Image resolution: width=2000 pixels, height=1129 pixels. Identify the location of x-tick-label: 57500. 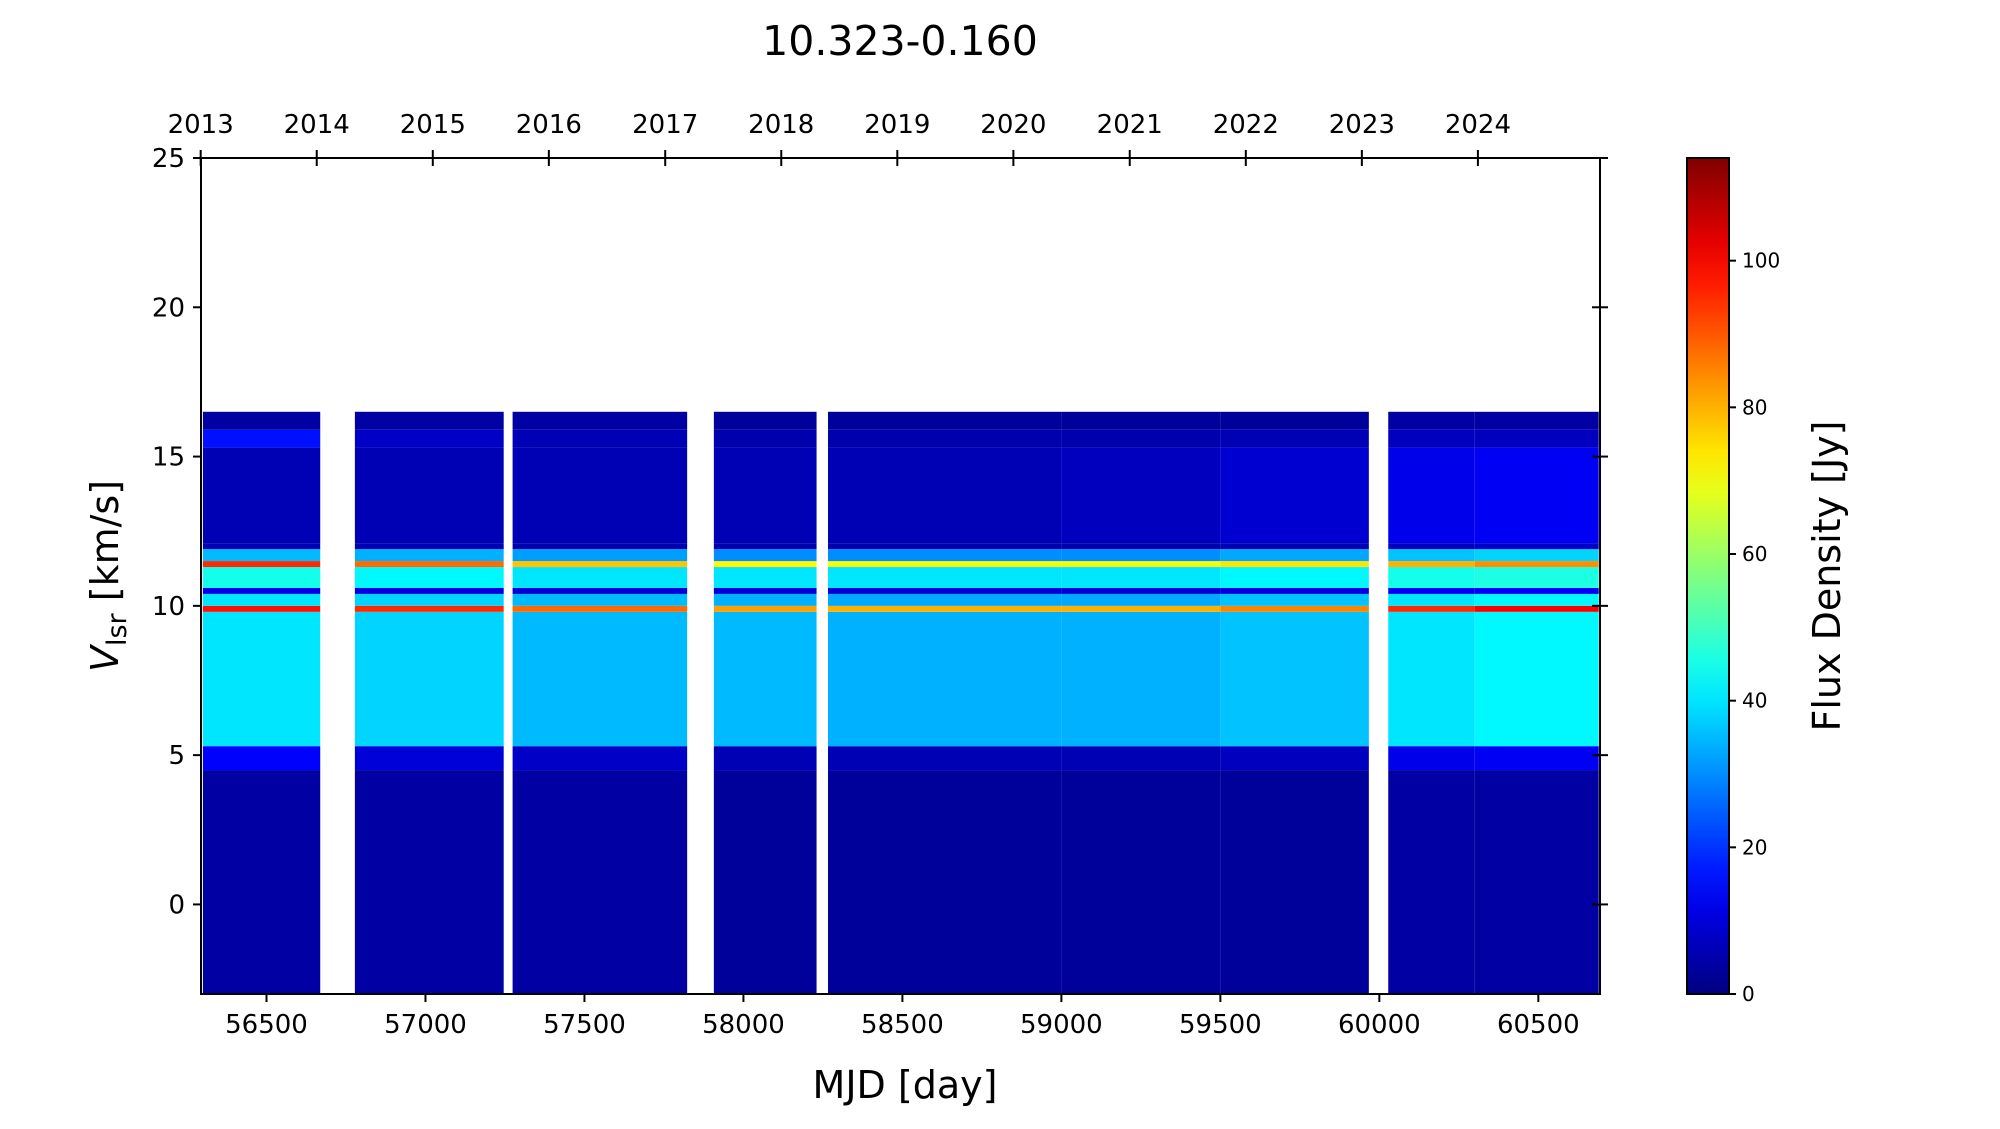
(584, 1025).